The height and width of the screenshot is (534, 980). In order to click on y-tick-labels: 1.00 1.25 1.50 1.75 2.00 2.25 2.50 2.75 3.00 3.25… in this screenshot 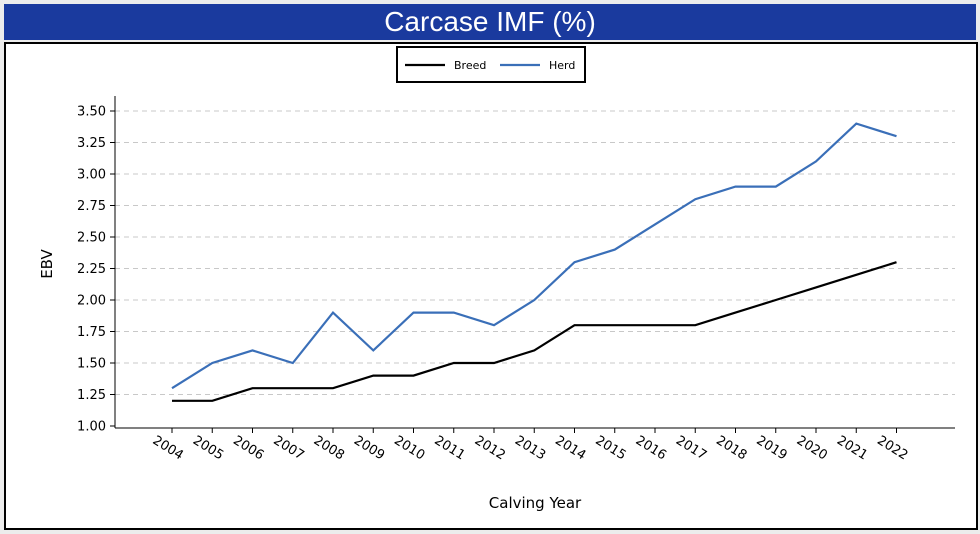, I will do `click(91, 270)`.